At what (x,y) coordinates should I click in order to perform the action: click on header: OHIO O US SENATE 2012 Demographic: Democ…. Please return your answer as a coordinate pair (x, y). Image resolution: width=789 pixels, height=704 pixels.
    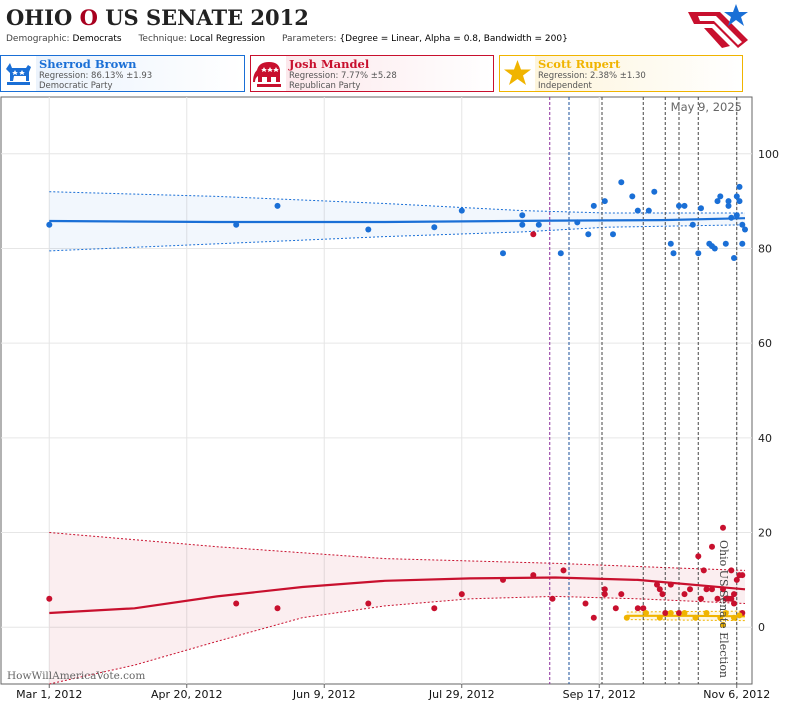
    Looking at the image, I should click on (376, 25).